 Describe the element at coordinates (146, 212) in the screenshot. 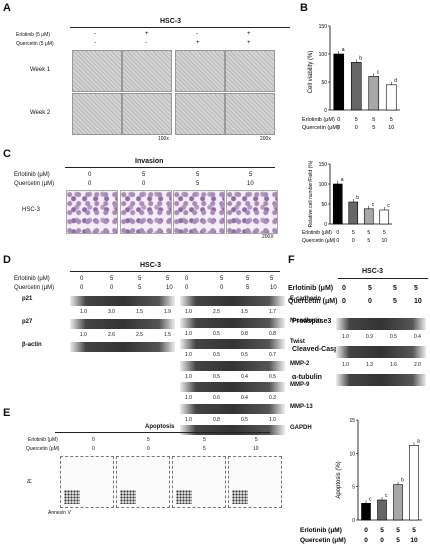

I see `invasion-image` at that location.